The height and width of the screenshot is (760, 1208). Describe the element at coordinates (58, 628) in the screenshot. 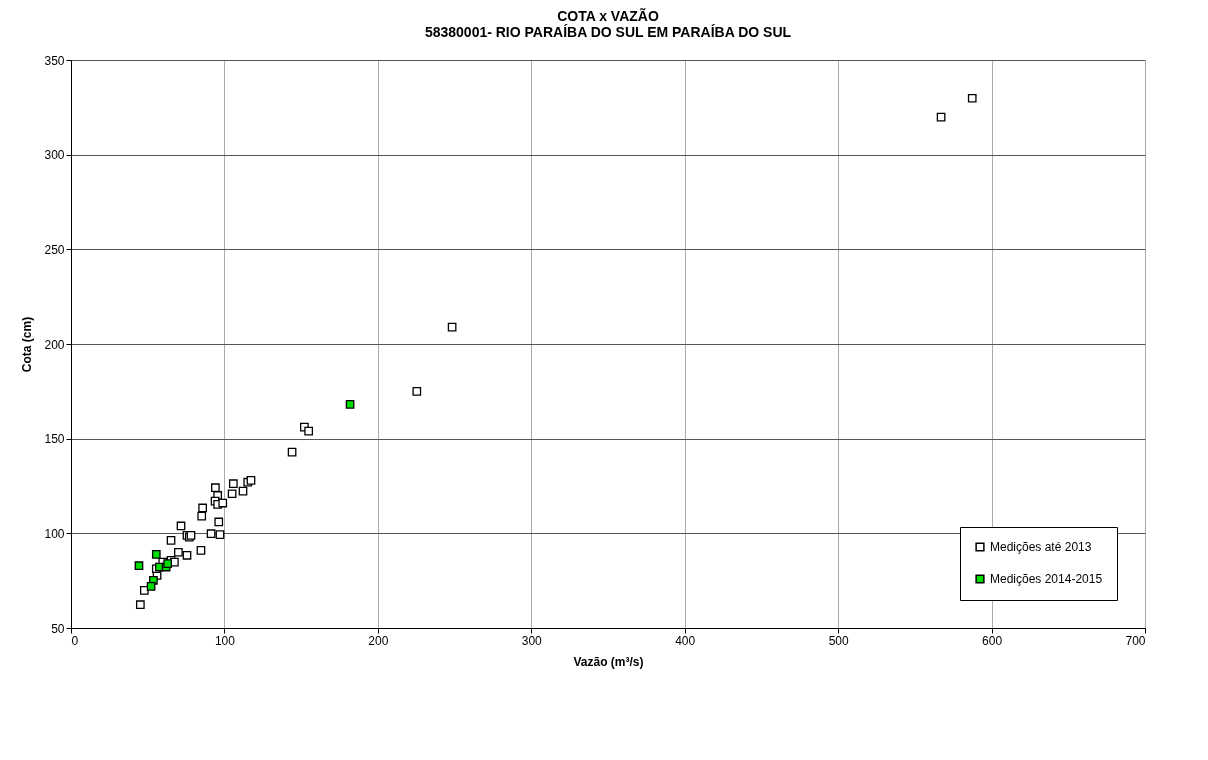

I see `y-tick-label: 50` at that location.